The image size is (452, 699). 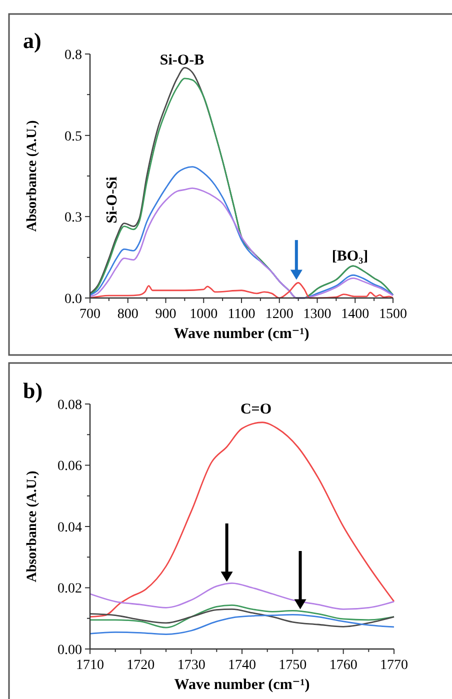 What do you see at coordinates (70, 466) in the screenshot?
I see `y-tick-label: 0.06` at bounding box center [70, 466].